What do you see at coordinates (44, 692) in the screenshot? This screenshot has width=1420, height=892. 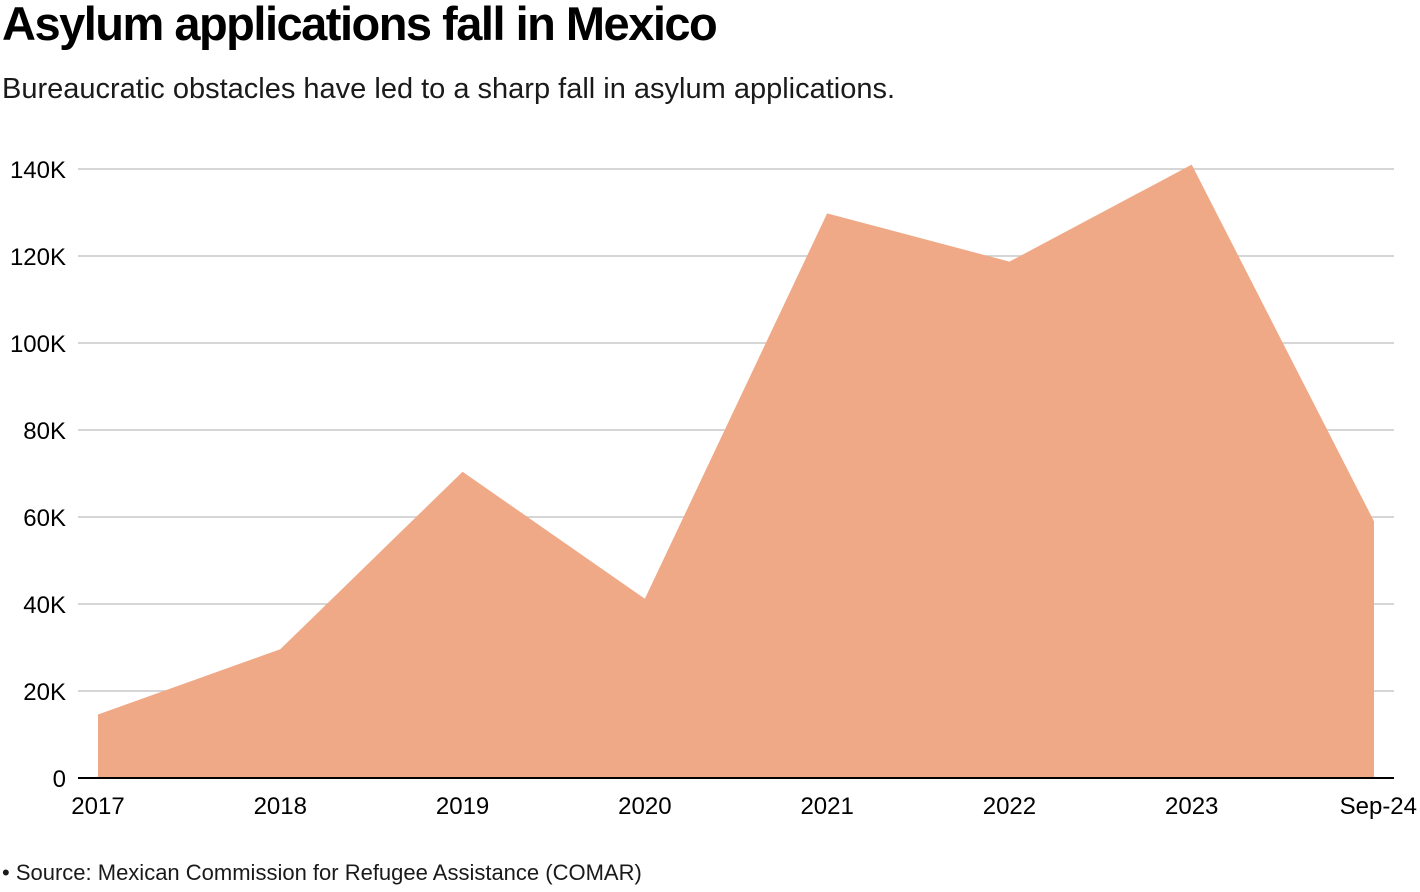 I see `y-tick-label: 20K` at bounding box center [44, 692].